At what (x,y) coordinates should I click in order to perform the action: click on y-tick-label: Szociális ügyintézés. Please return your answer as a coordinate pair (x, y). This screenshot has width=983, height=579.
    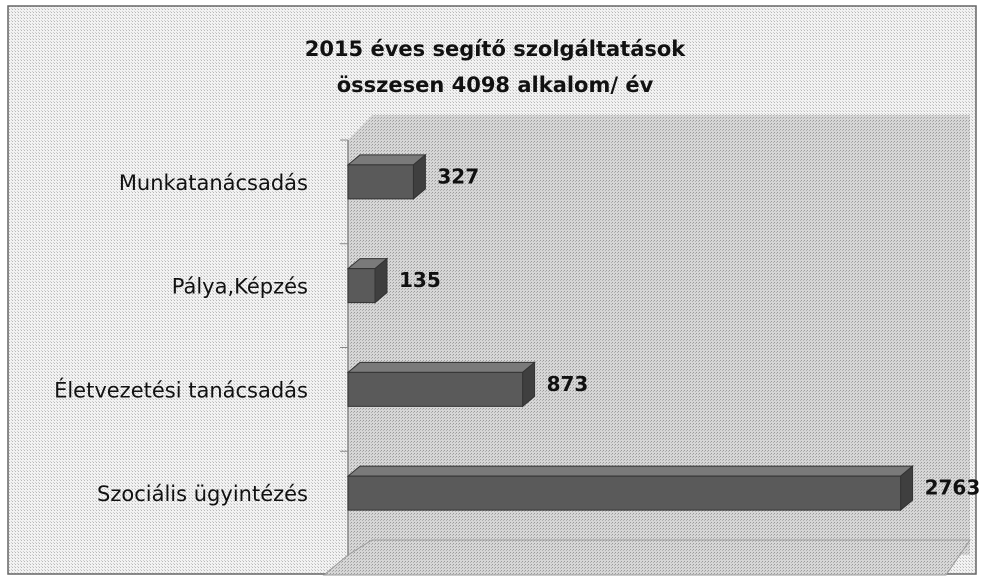
    Looking at the image, I should click on (202, 494).